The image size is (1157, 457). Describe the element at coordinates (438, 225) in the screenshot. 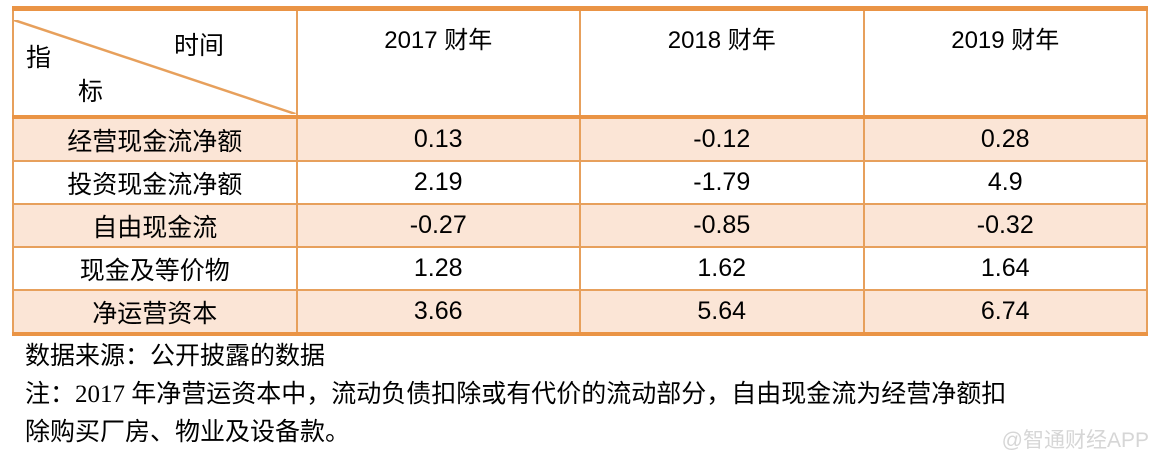

I see `cell-value: -0.27` at that location.